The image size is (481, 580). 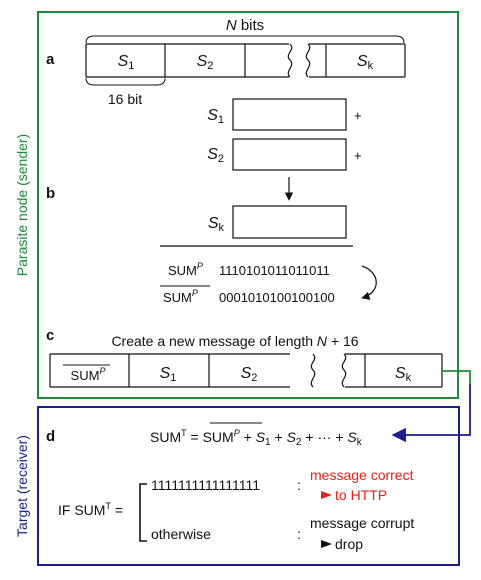 What do you see at coordinates (125, 81) in the screenshot?
I see `segment-size-brace` at bounding box center [125, 81].